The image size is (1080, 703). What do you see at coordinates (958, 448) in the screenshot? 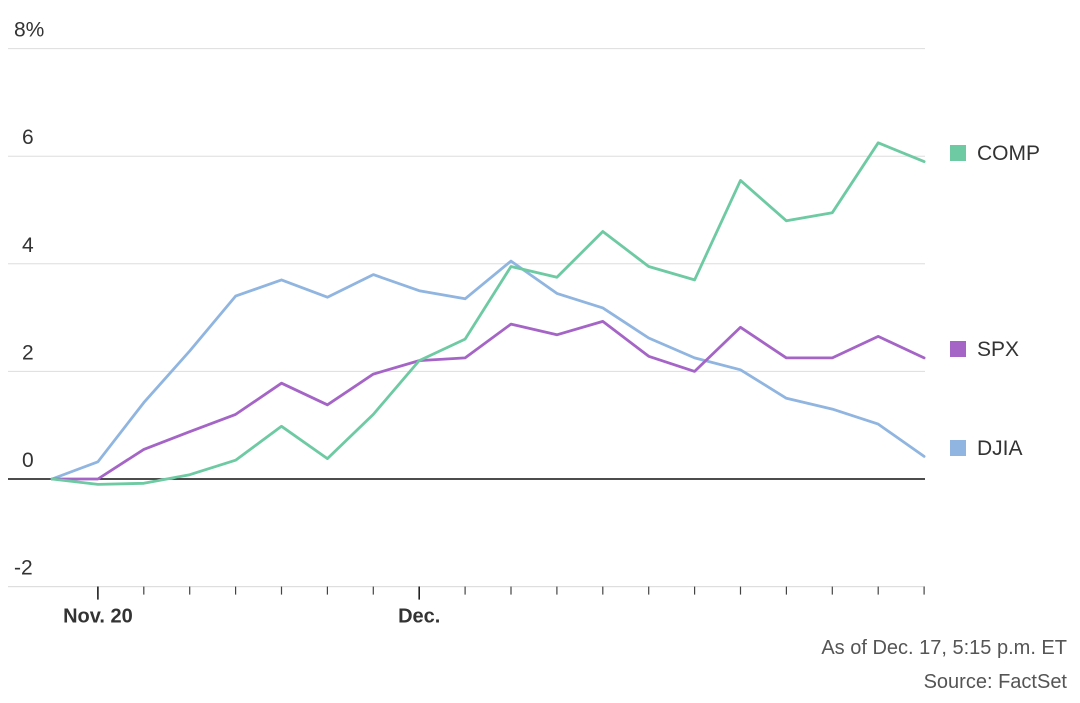
I see `legend-swatch-djia` at bounding box center [958, 448].